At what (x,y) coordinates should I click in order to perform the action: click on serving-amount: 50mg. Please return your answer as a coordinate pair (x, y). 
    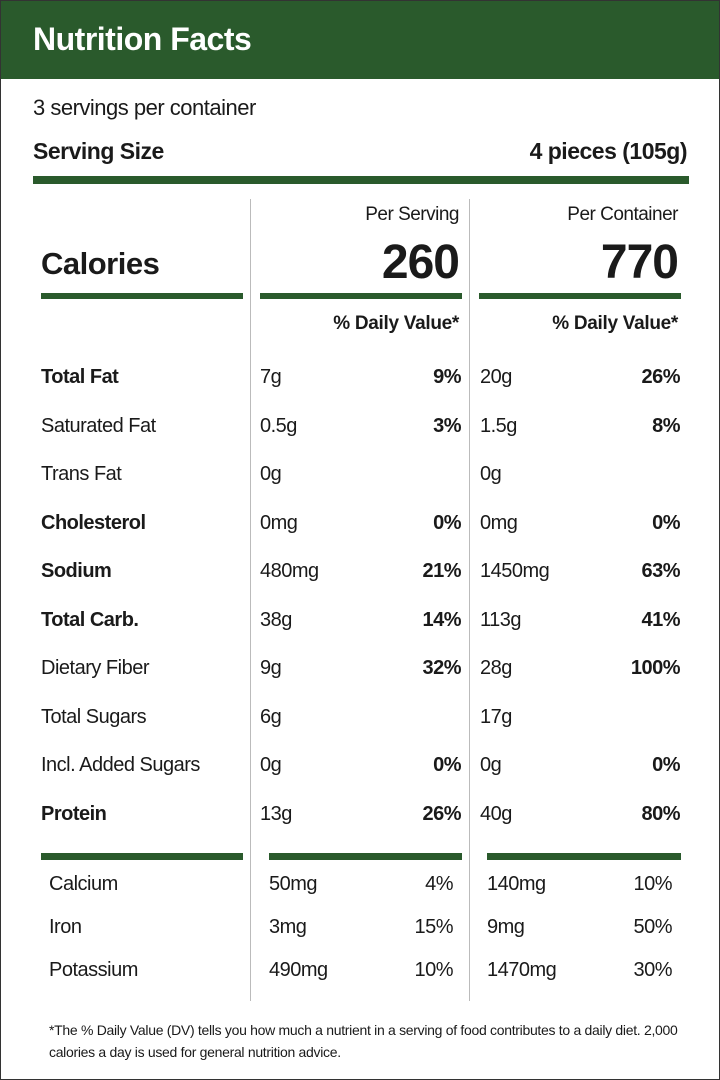
    Looking at the image, I should click on (293, 884).